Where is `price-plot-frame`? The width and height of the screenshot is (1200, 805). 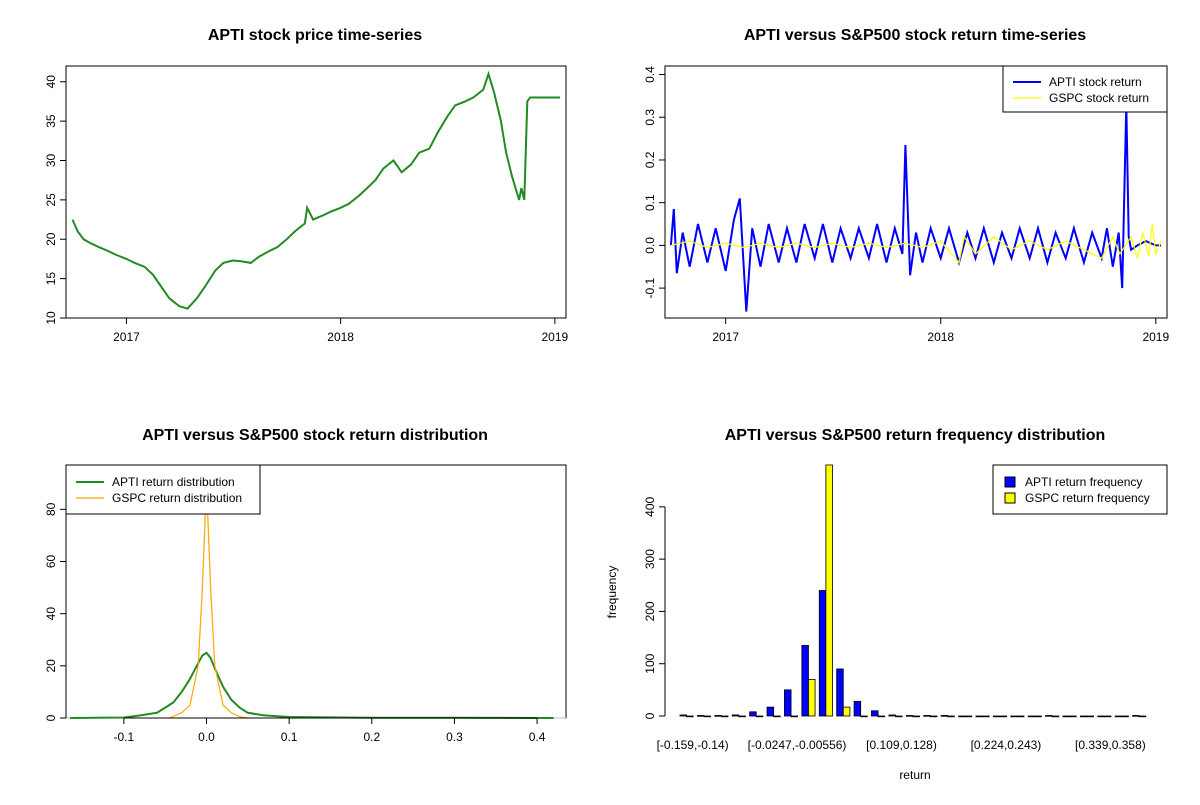
price-plot-frame is located at coordinates (316, 192).